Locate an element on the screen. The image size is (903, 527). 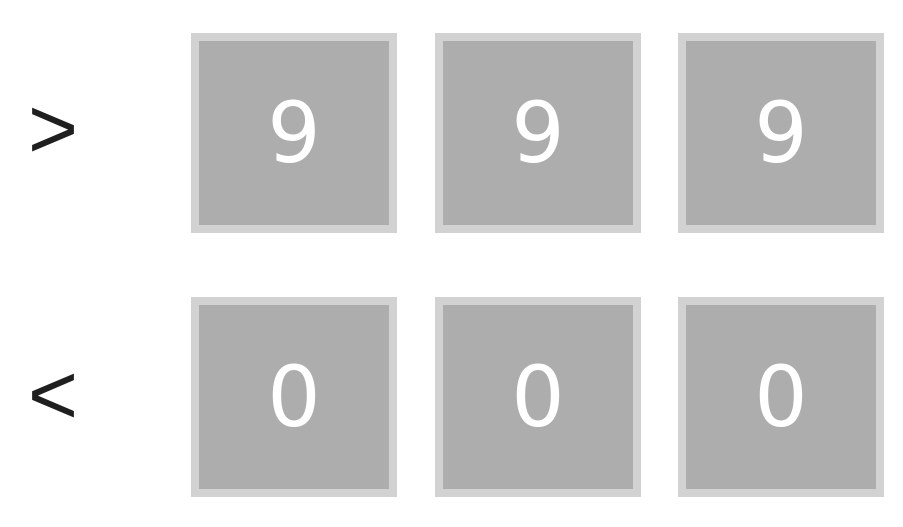
digit-box-2: 0 is located at coordinates (538, 397).